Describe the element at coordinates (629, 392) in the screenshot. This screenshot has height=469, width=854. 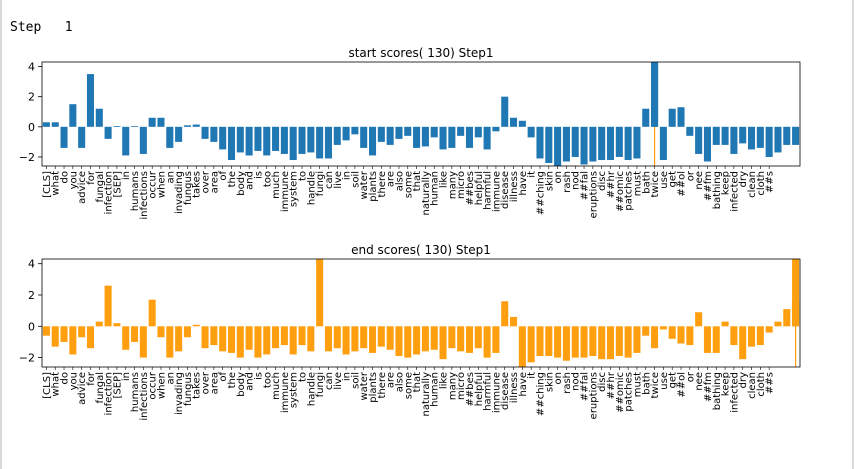
I see `end-xtick-label: patches` at that location.